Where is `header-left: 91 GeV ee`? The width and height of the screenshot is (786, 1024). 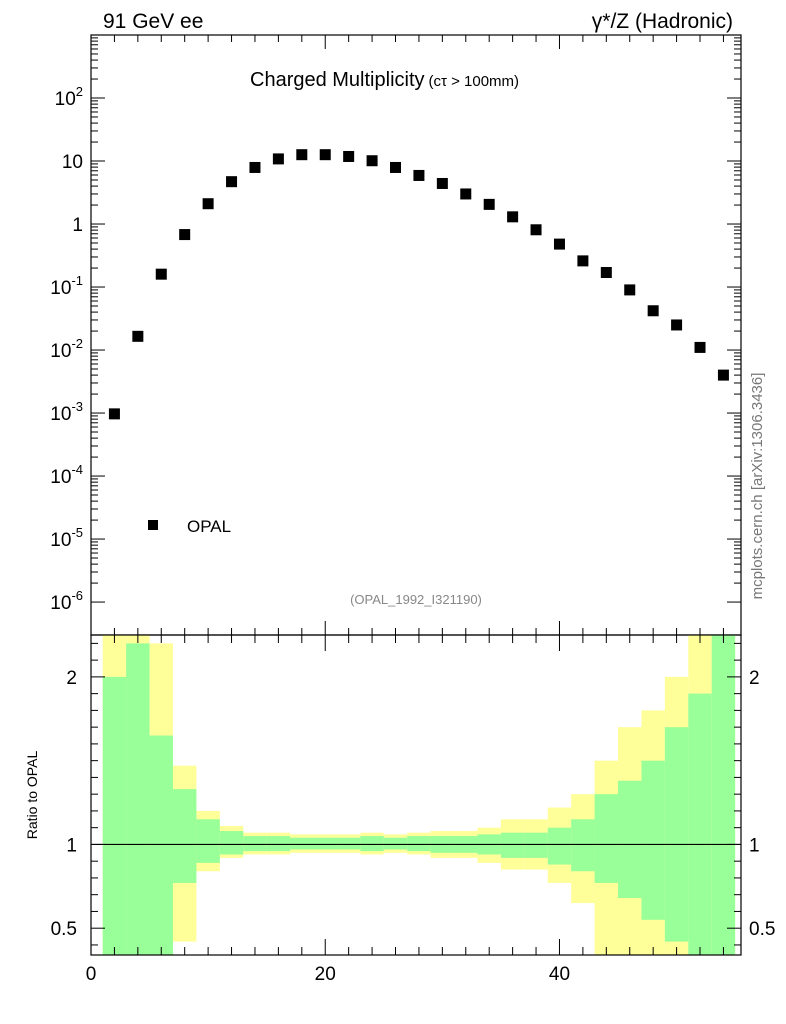
header-left: 91 GeV ee is located at coordinates (153, 21).